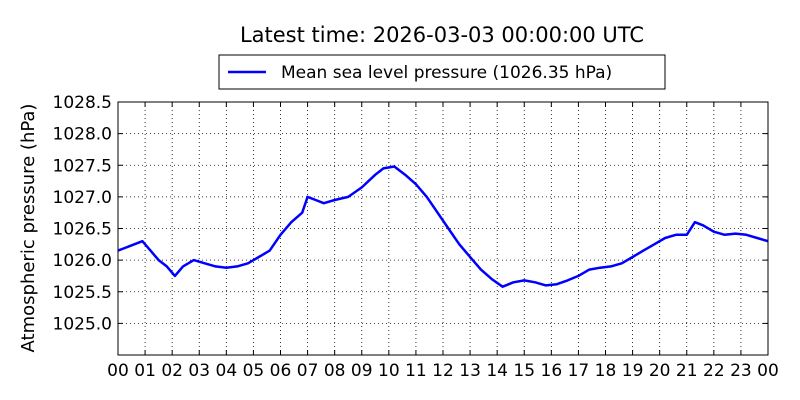  What do you see at coordinates (28, 228) in the screenshot?
I see `y-axis-label: Atmospheric pressure (hPa)` at bounding box center [28, 228].